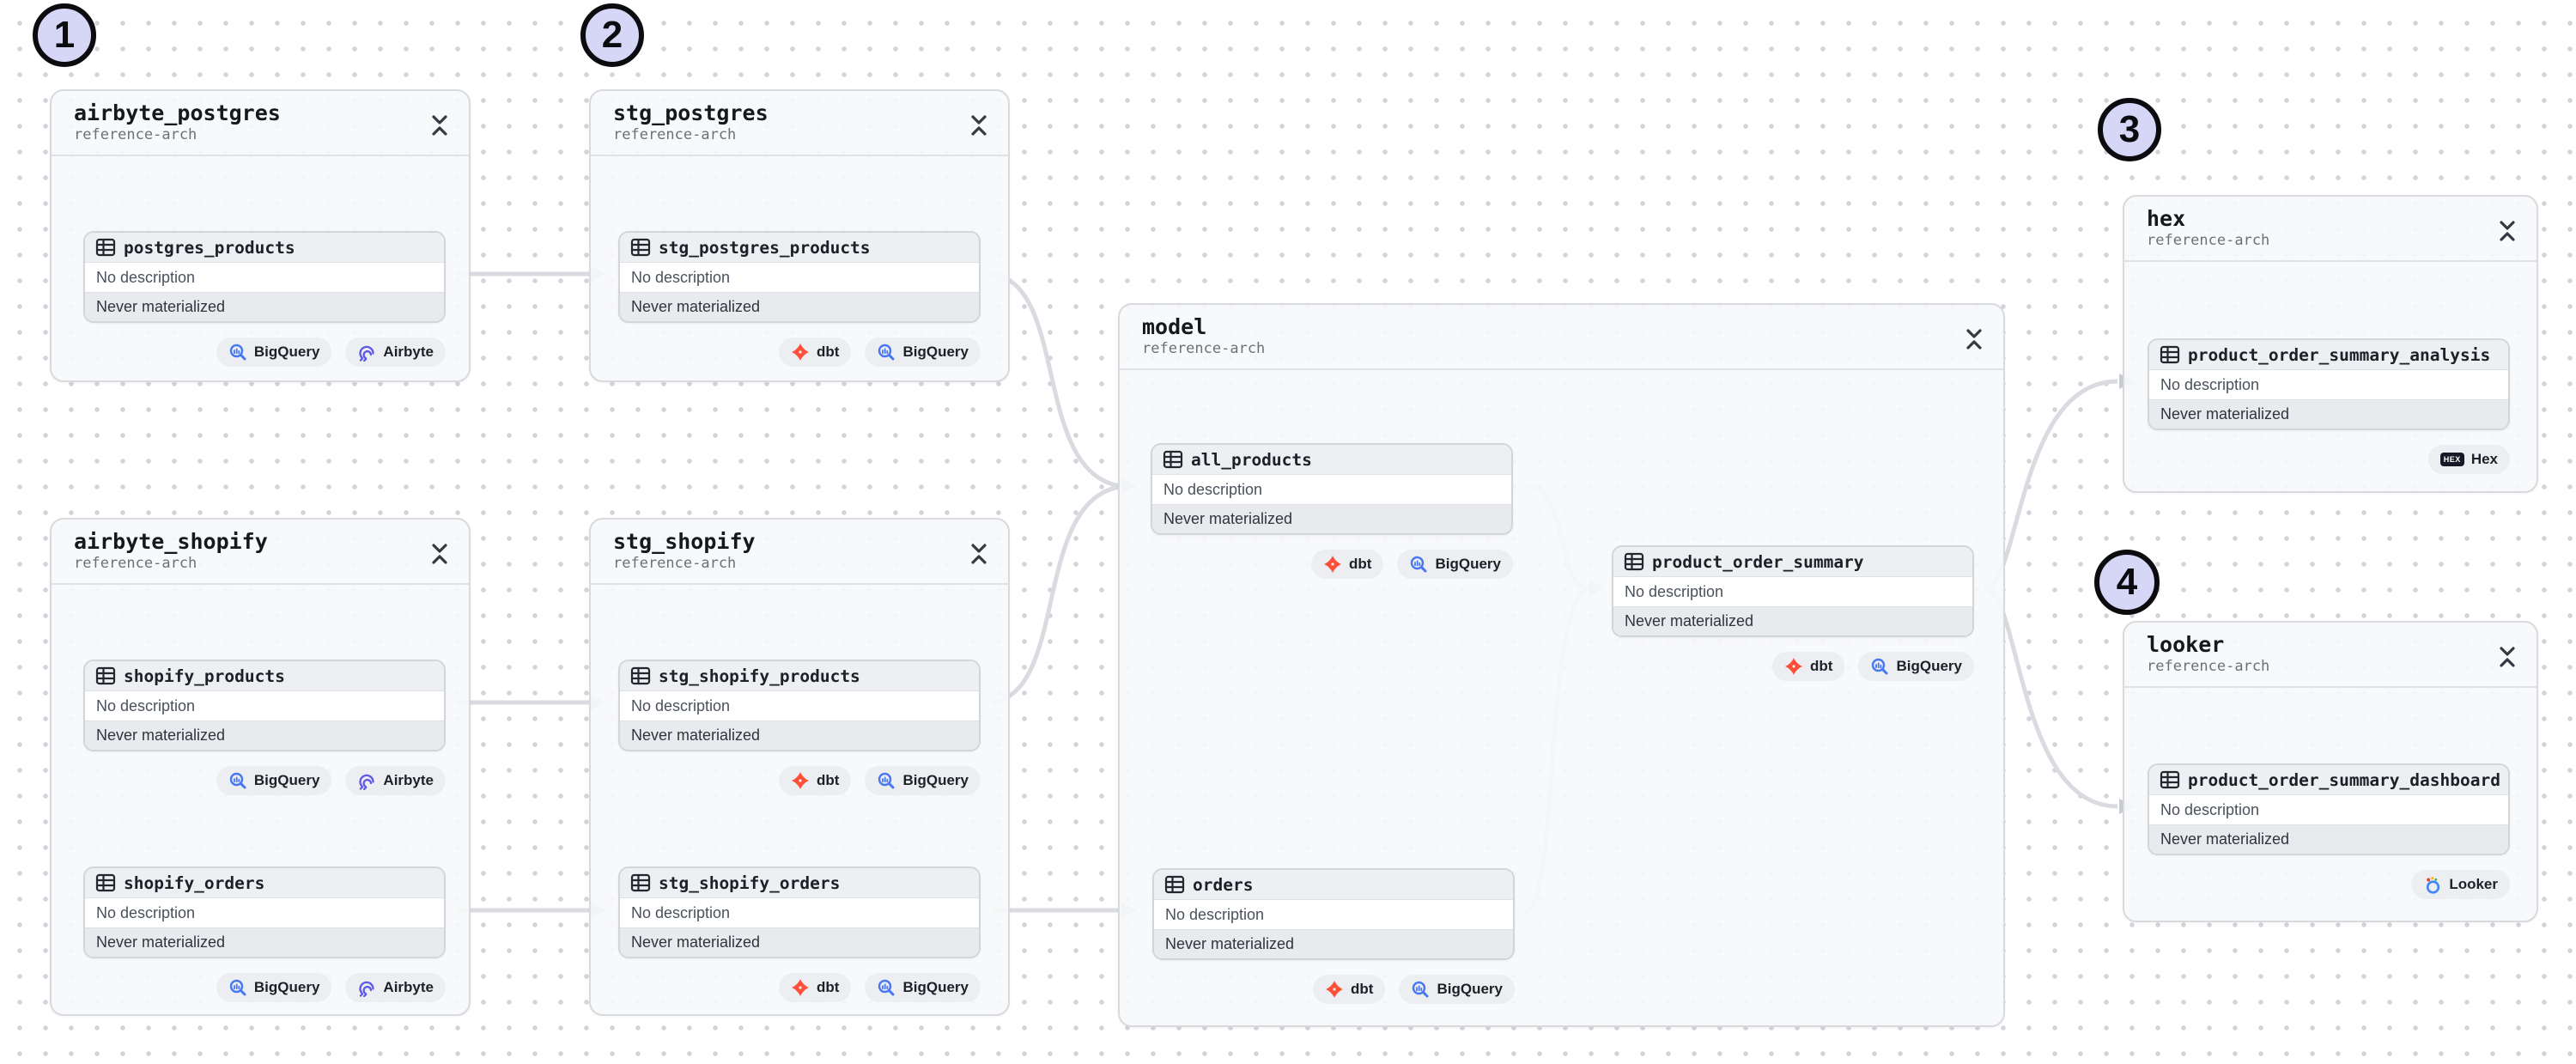 Image resolution: width=2576 pixels, height=1064 pixels. Describe the element at coordinates (750, 883) in the screenshot. I see `asset-name: stg_shopify_orders` at that location.